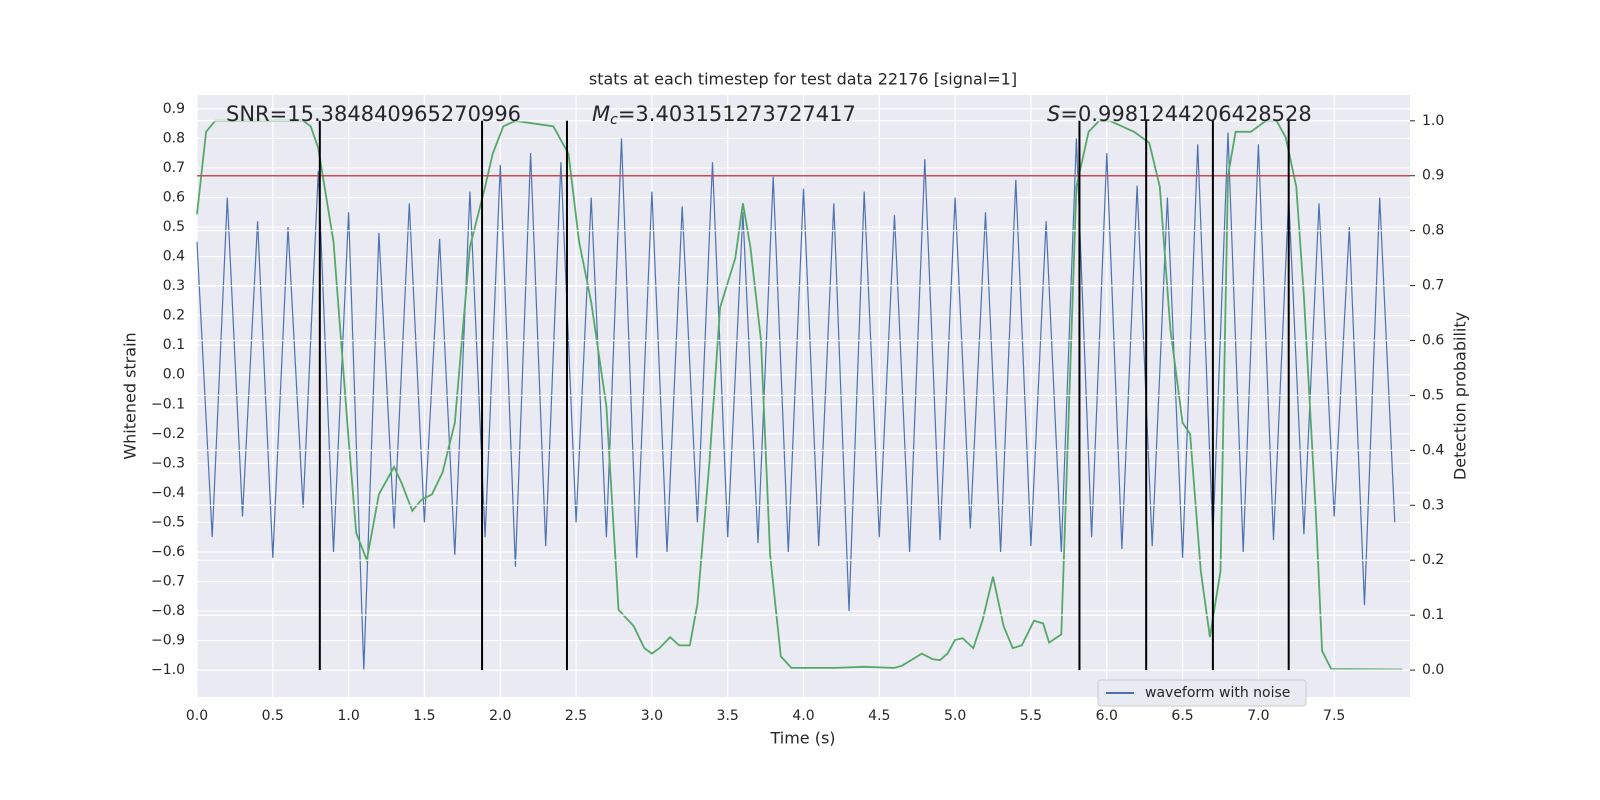 This screenshot has height=800, width=1600. What do you see at coordinates (168, 434) in the screenshot?
I see `y-tick-label: −0.2` at bounding box center [168, 434].